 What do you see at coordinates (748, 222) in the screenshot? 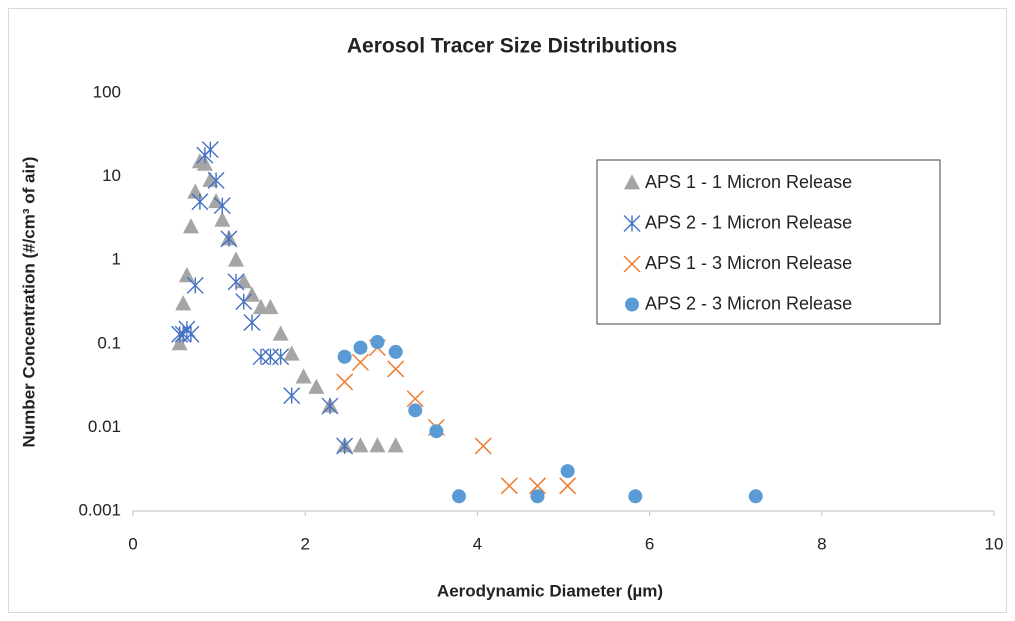
I see `legend-label: APS 2 - 1 Micron Release` at bounding box center [748, 222].